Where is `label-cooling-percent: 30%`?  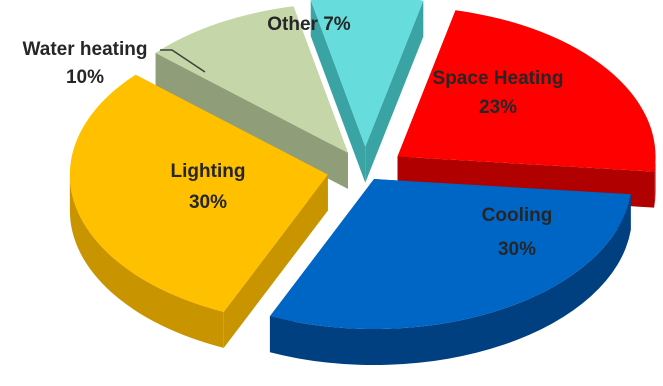
label-cooling-percent: 30% is located at coordinates (517, 249).